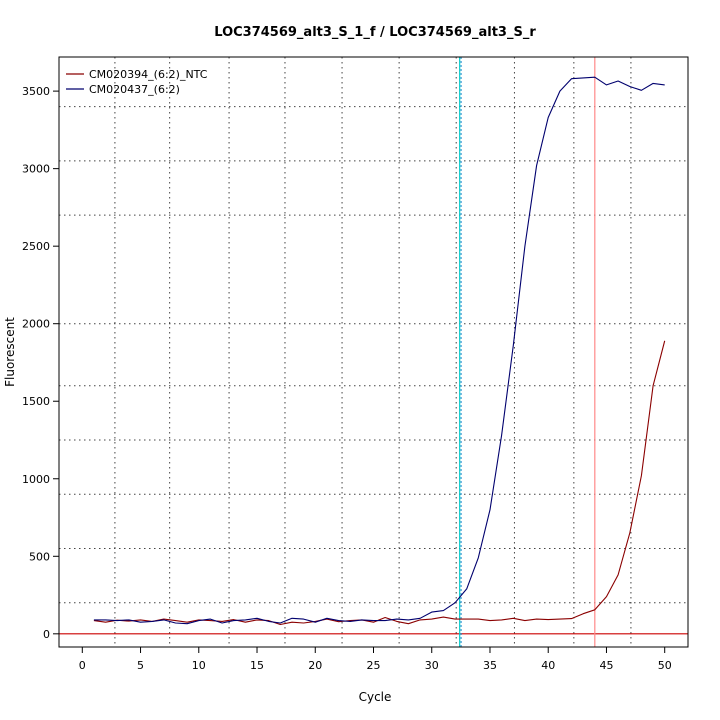  What do you see at coordinates (315, 665) in the screenshot?
I see `x-tick-label: 20` at bounding box center [315, 665].